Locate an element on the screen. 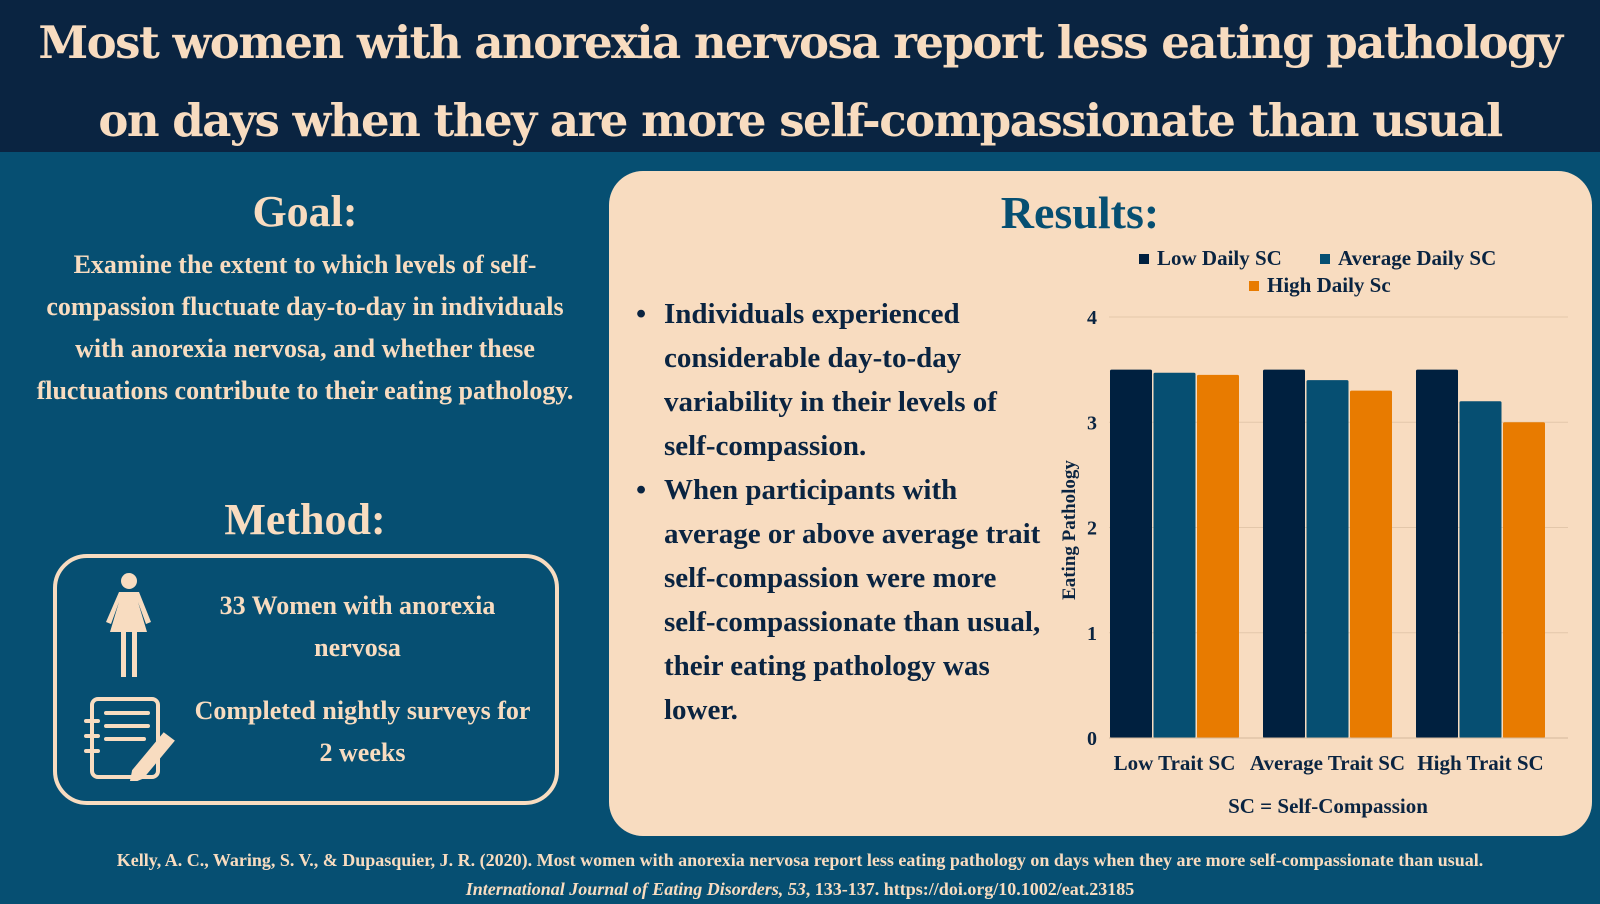  y-tick-label: 3 is located at coordinates (1092, 423).